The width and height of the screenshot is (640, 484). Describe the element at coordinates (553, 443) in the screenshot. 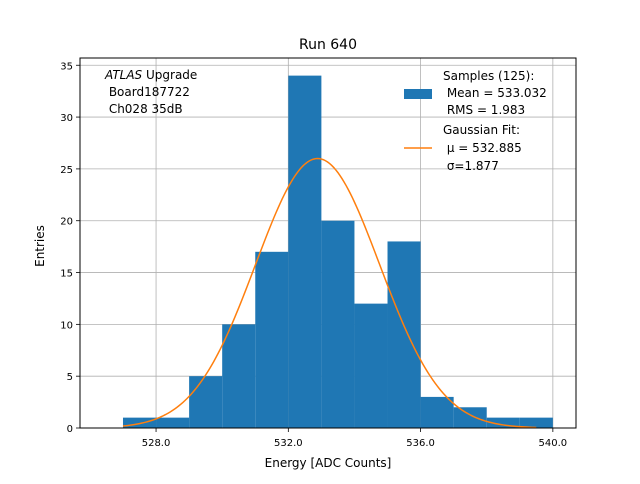

I see `x-tick-label: 540.0` at that location.